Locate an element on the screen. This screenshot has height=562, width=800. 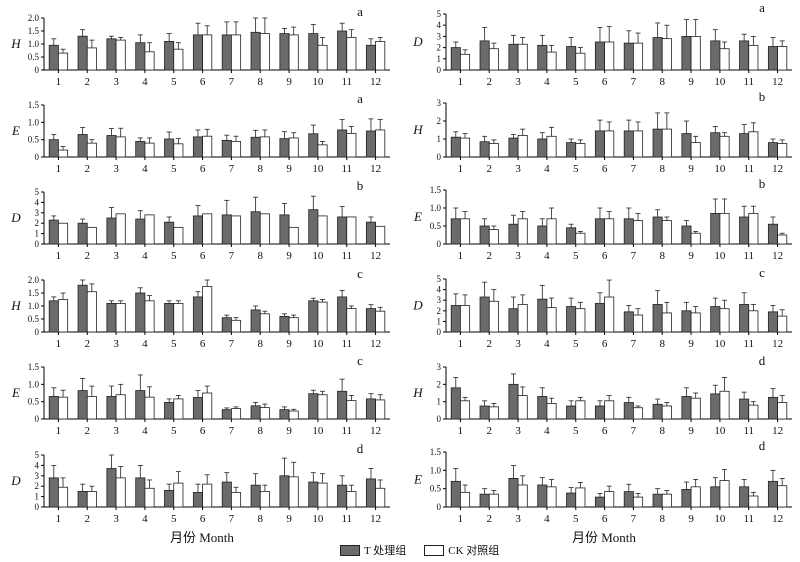
y-axis-label: H is located at coordinates (417, 129).